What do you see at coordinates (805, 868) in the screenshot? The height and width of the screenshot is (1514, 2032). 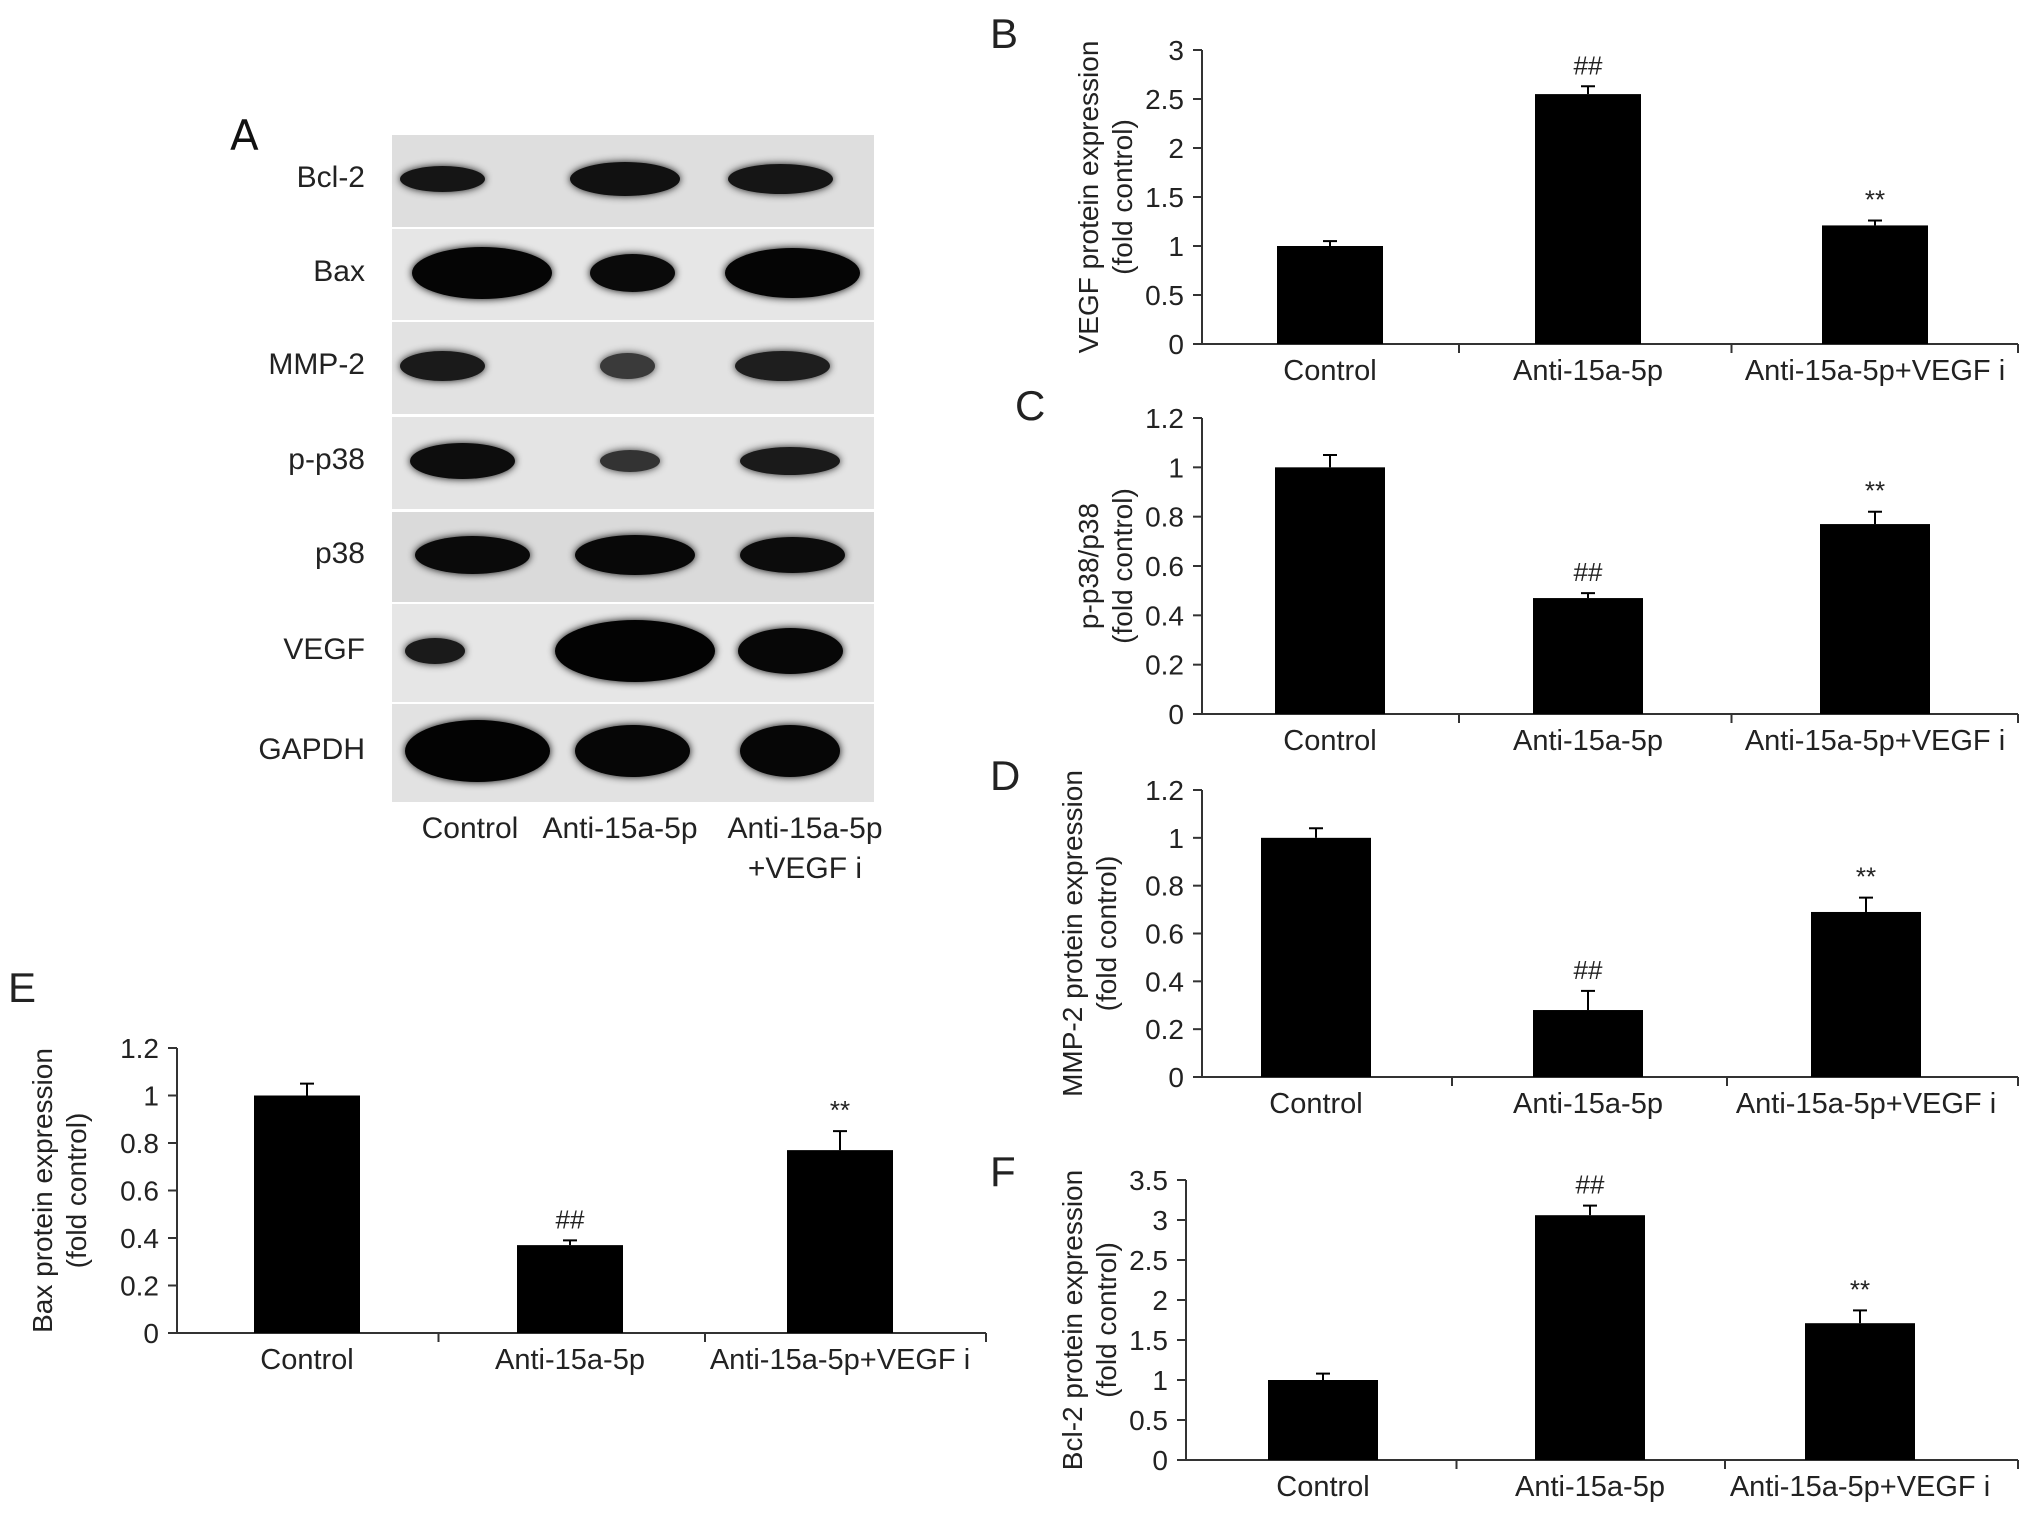 I see `lane-label-anti-vegf-line2: +VEGF i` at bounding box center [805, 868].